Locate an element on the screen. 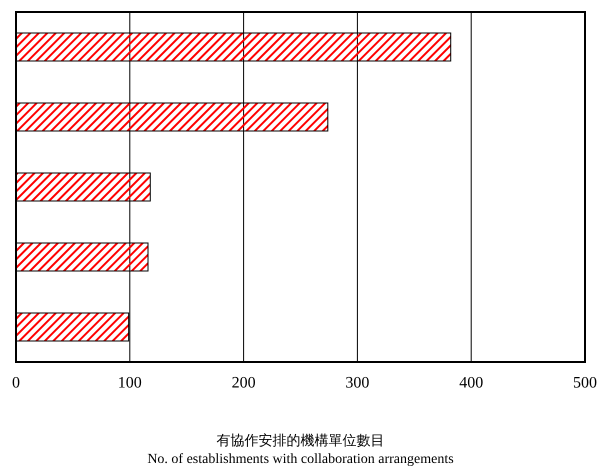  x-tick-label: 400 is located at coordinates (471, 383).